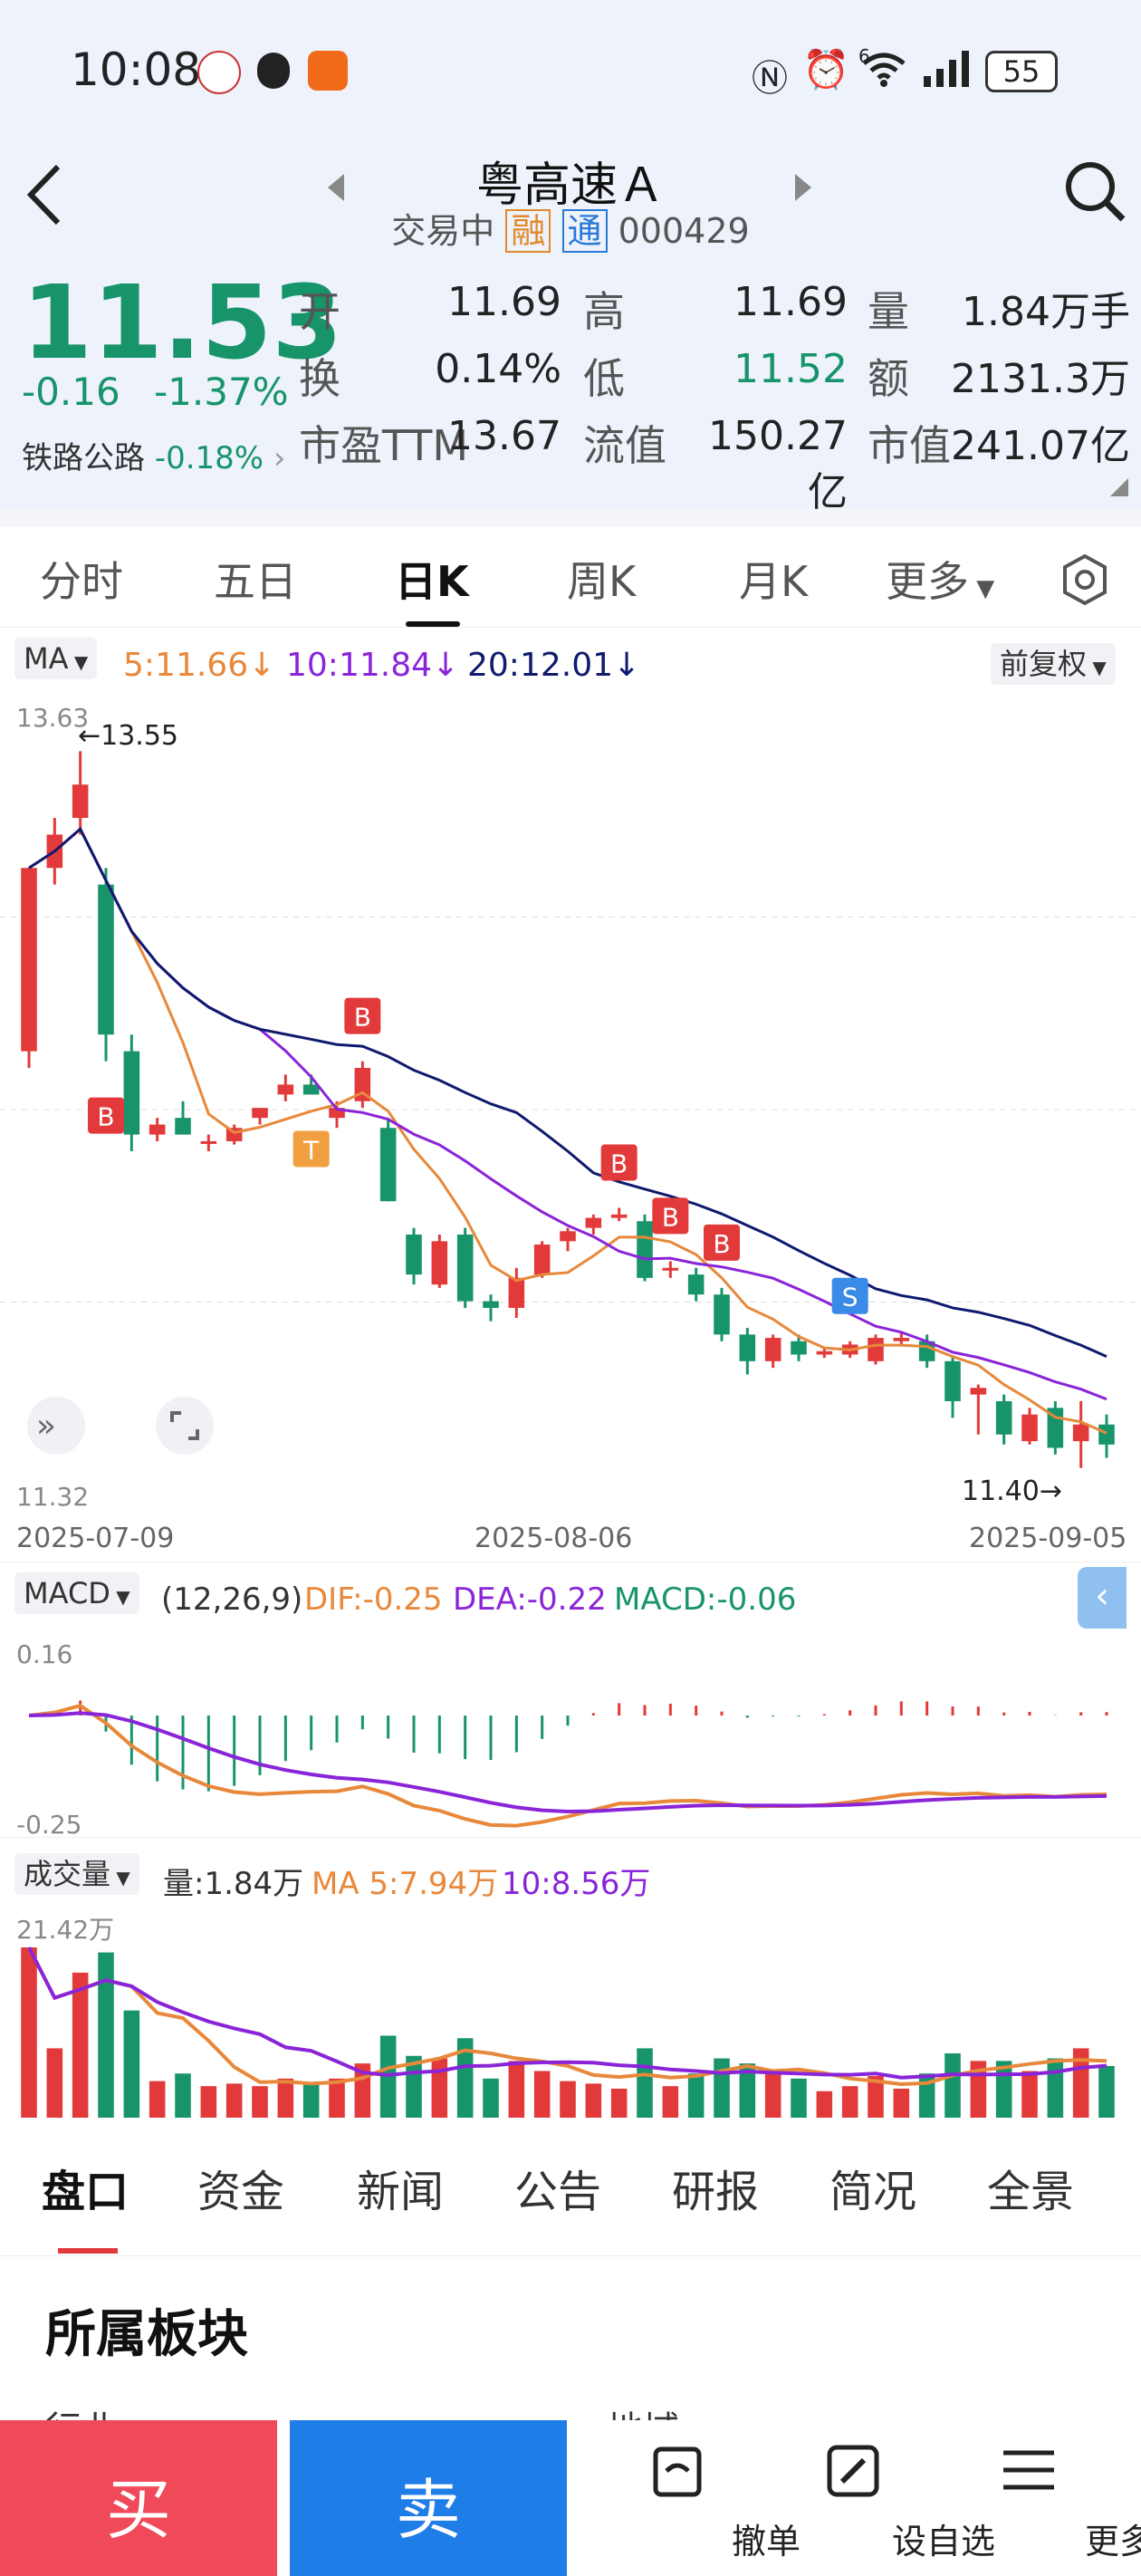 Image resolution: width=1141 pixels, height=2576 pixels. I want to click on adjust-label: 前复权, so click(1044, 664).